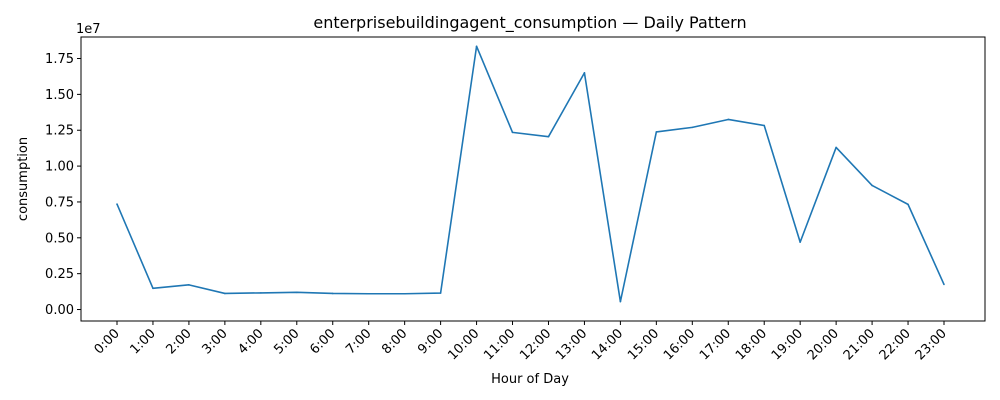  I want to click on x-tick-label: 14:00, so click(607, 344).